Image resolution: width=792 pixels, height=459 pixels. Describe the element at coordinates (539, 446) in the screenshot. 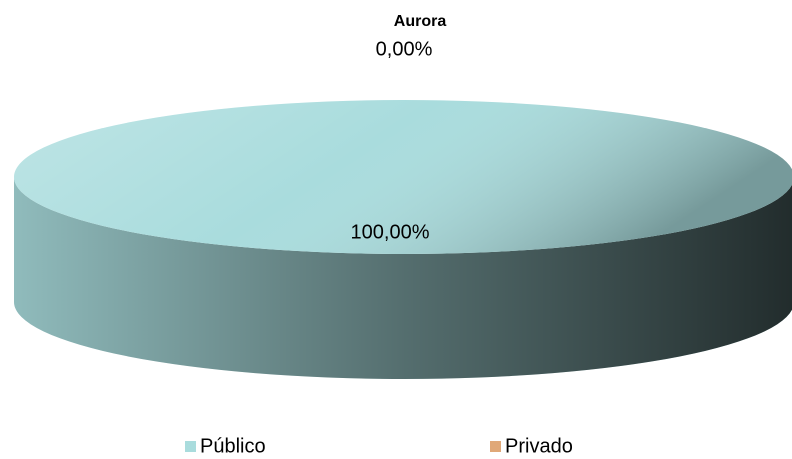

I see `legend-label: Privado` at that location.